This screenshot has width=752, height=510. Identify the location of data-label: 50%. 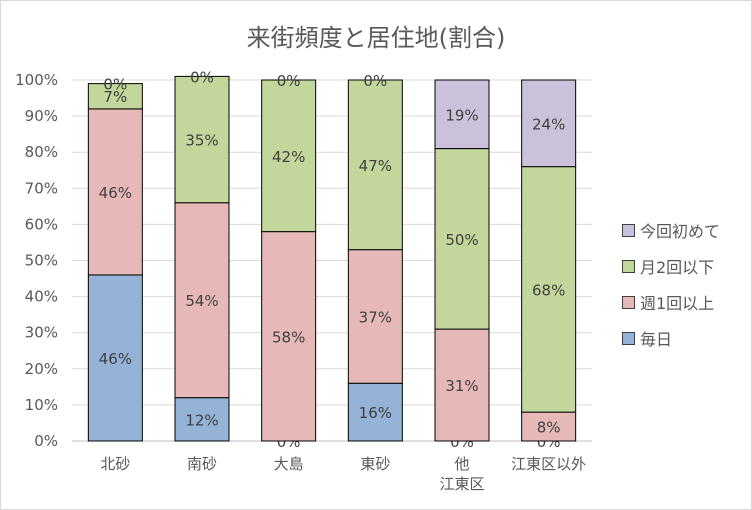
(461, 240).